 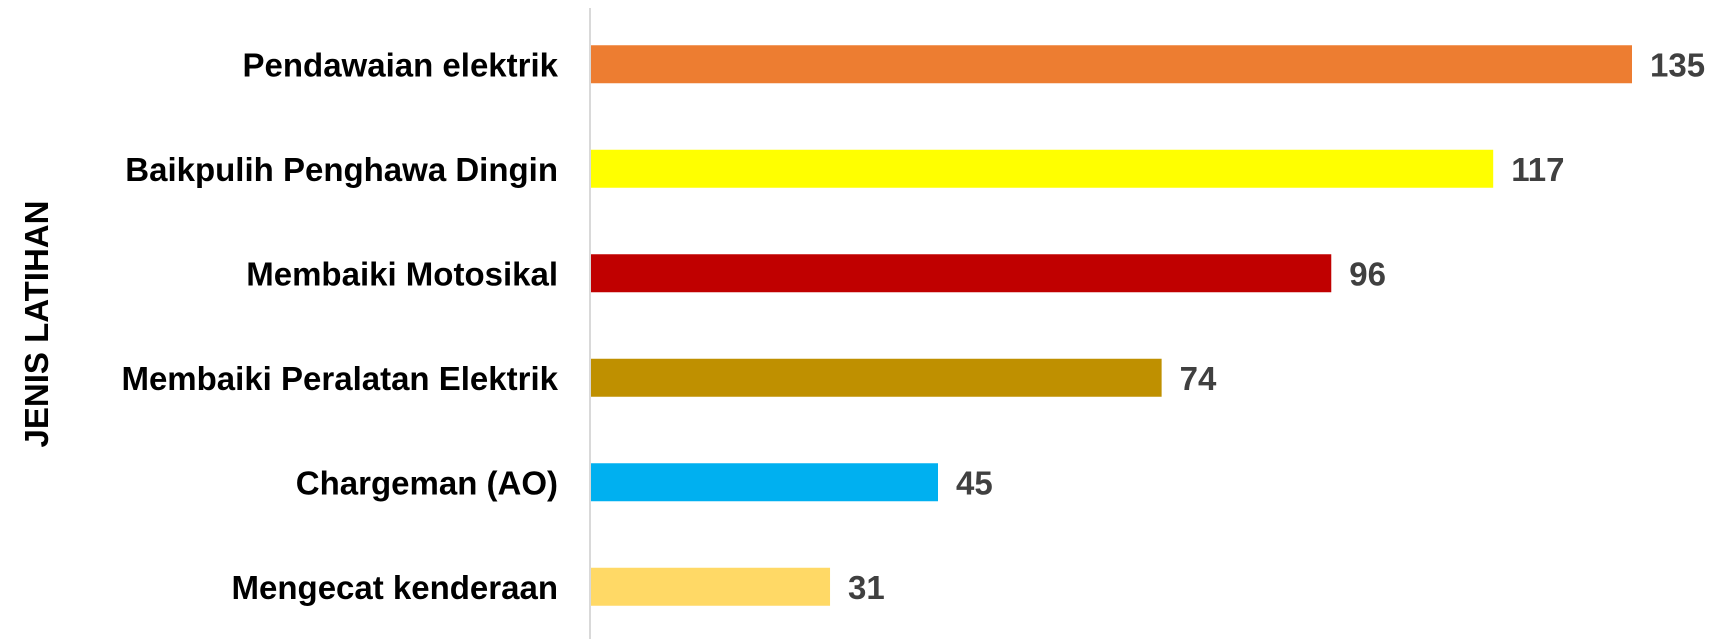 I want to click on category-label: Mengecat kenderaan, so click(x=395, y=587).